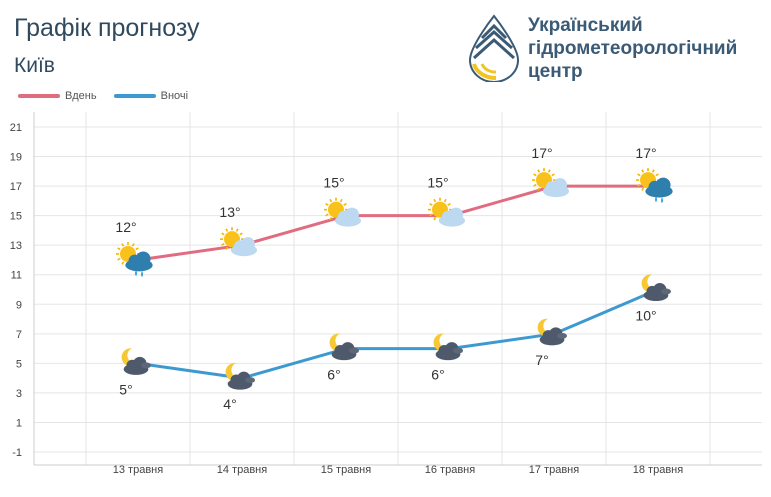  What do you see at coordinates (19, 335) in the screenshot?
I see `y-tick-label: 7` at bounding box center [19, 335].